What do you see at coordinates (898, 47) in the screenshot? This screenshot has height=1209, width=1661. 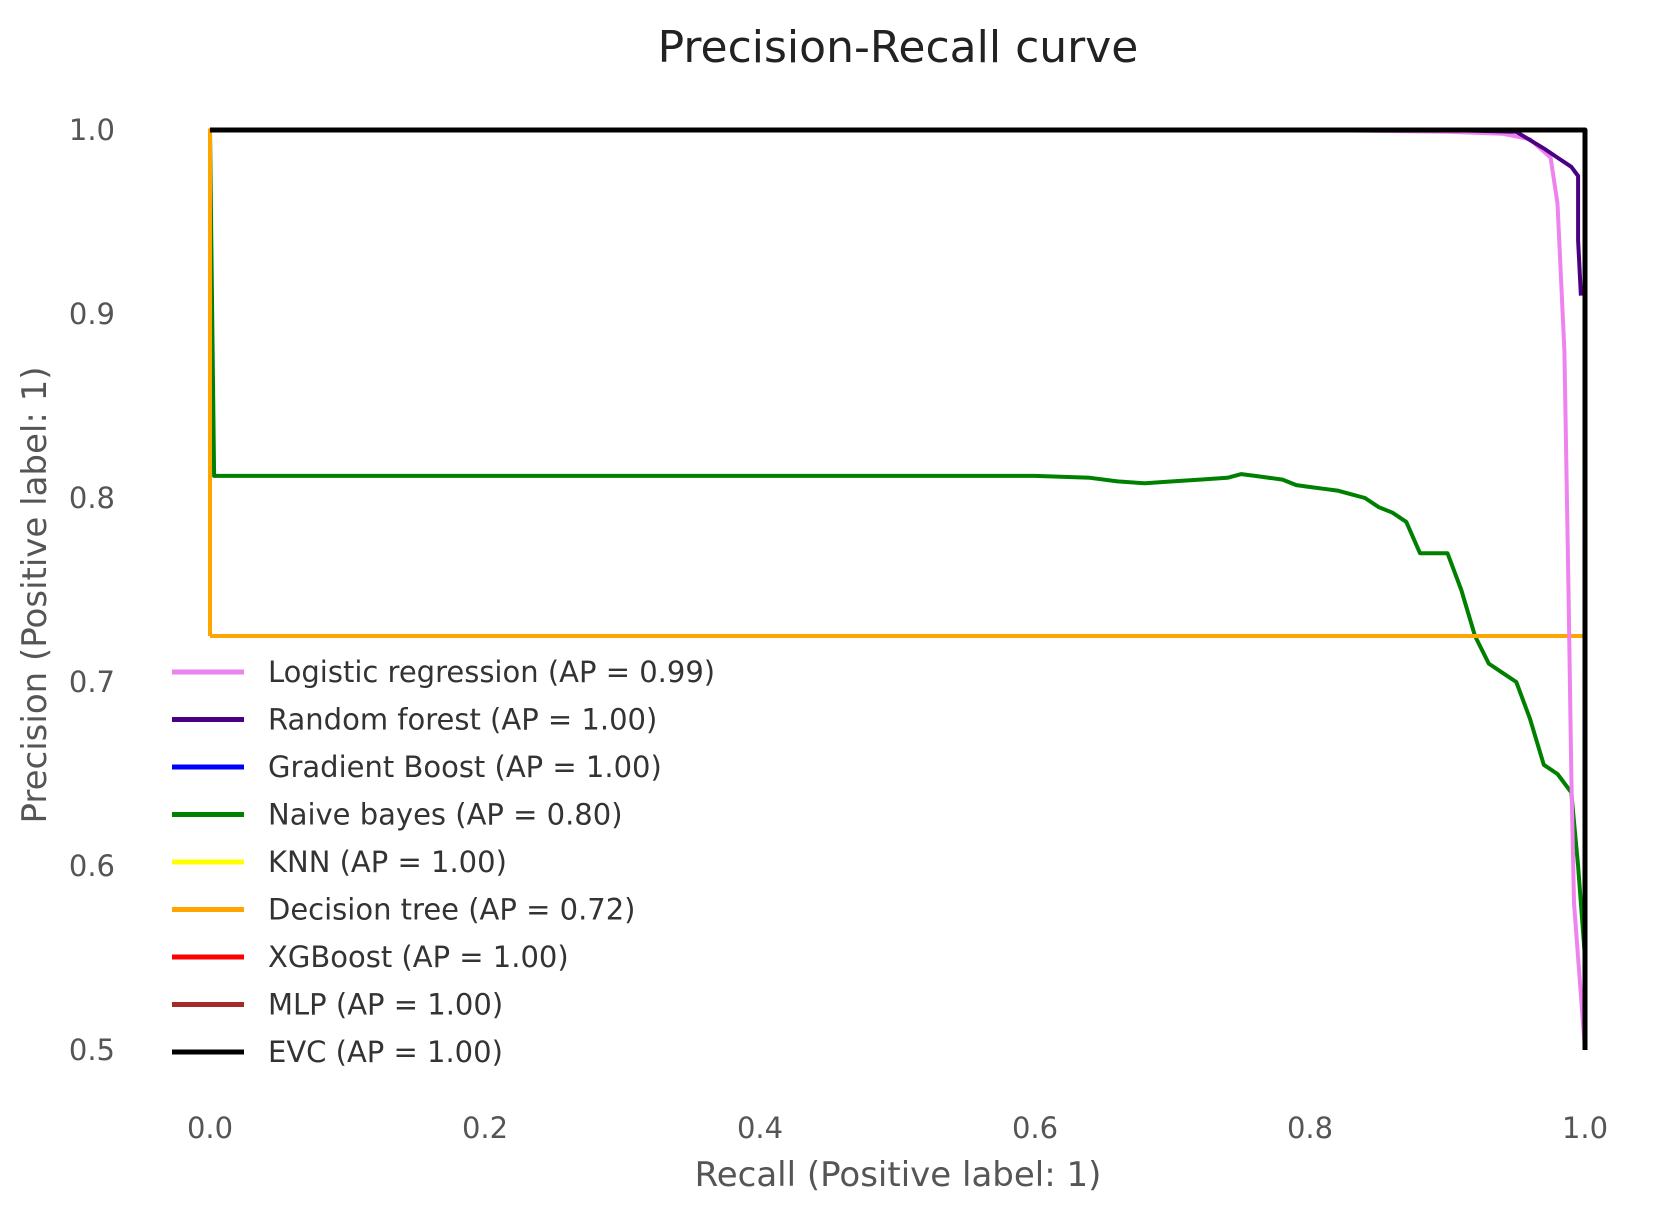 I see `chart-title: Precision-Recall curve` at bounding box center [898, 47].